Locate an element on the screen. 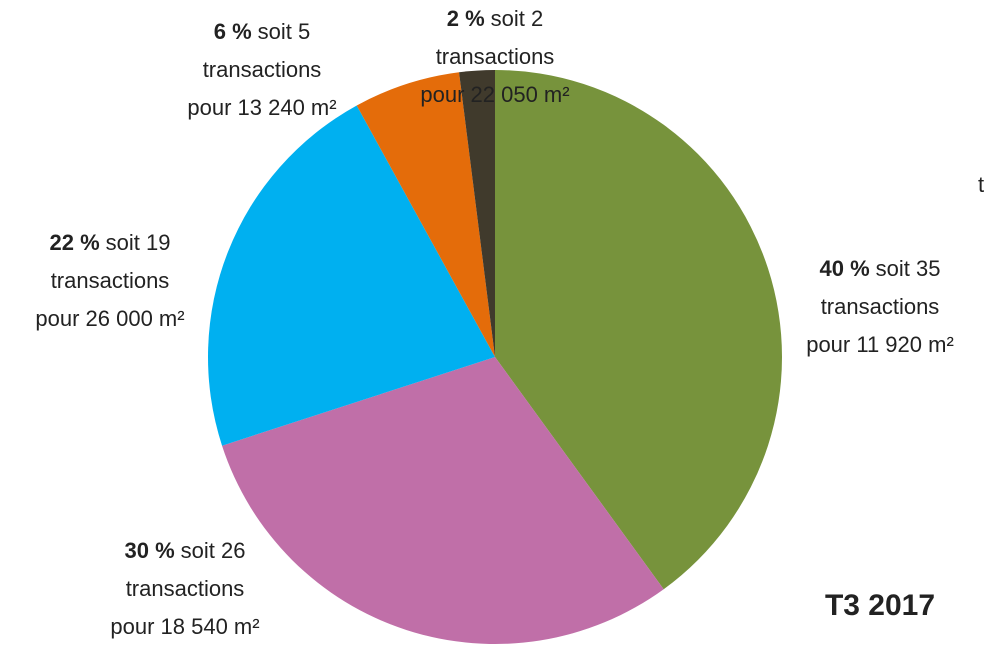 This screenshot has height=645, width=990. data-label: 6 % soit 5 is located at coordinates (262, 31).